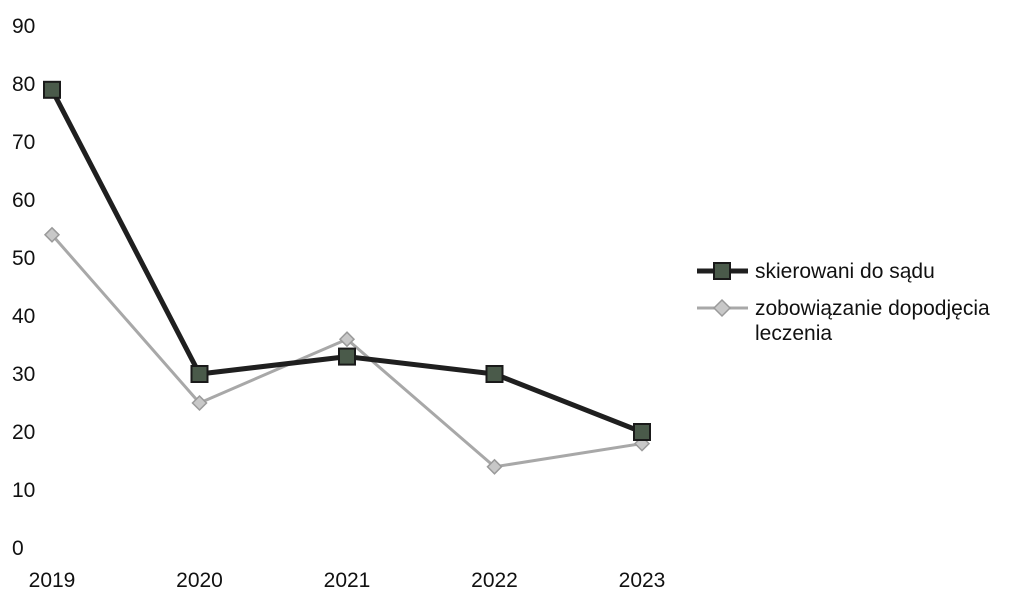  Describe the element at coordinates (23, 200) in the screenshot. I see `y-tick-label: 60` at that location.